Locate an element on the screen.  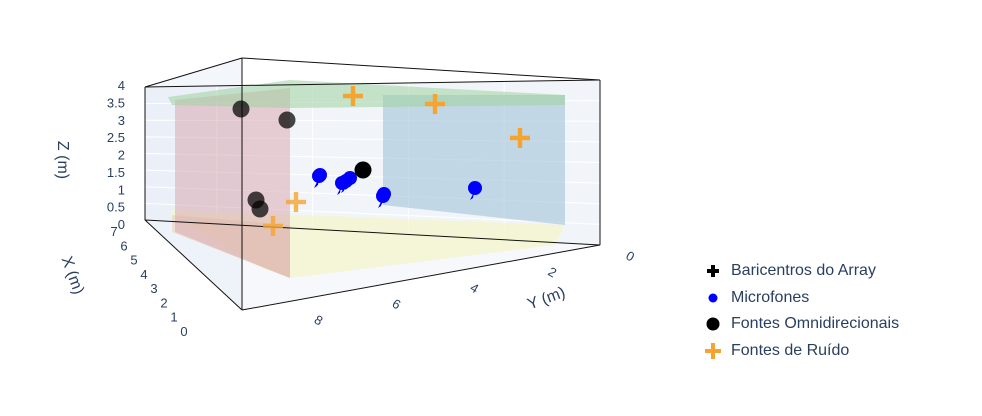
legend-item-microfones: Microfones is located at coordinates (797, 298).